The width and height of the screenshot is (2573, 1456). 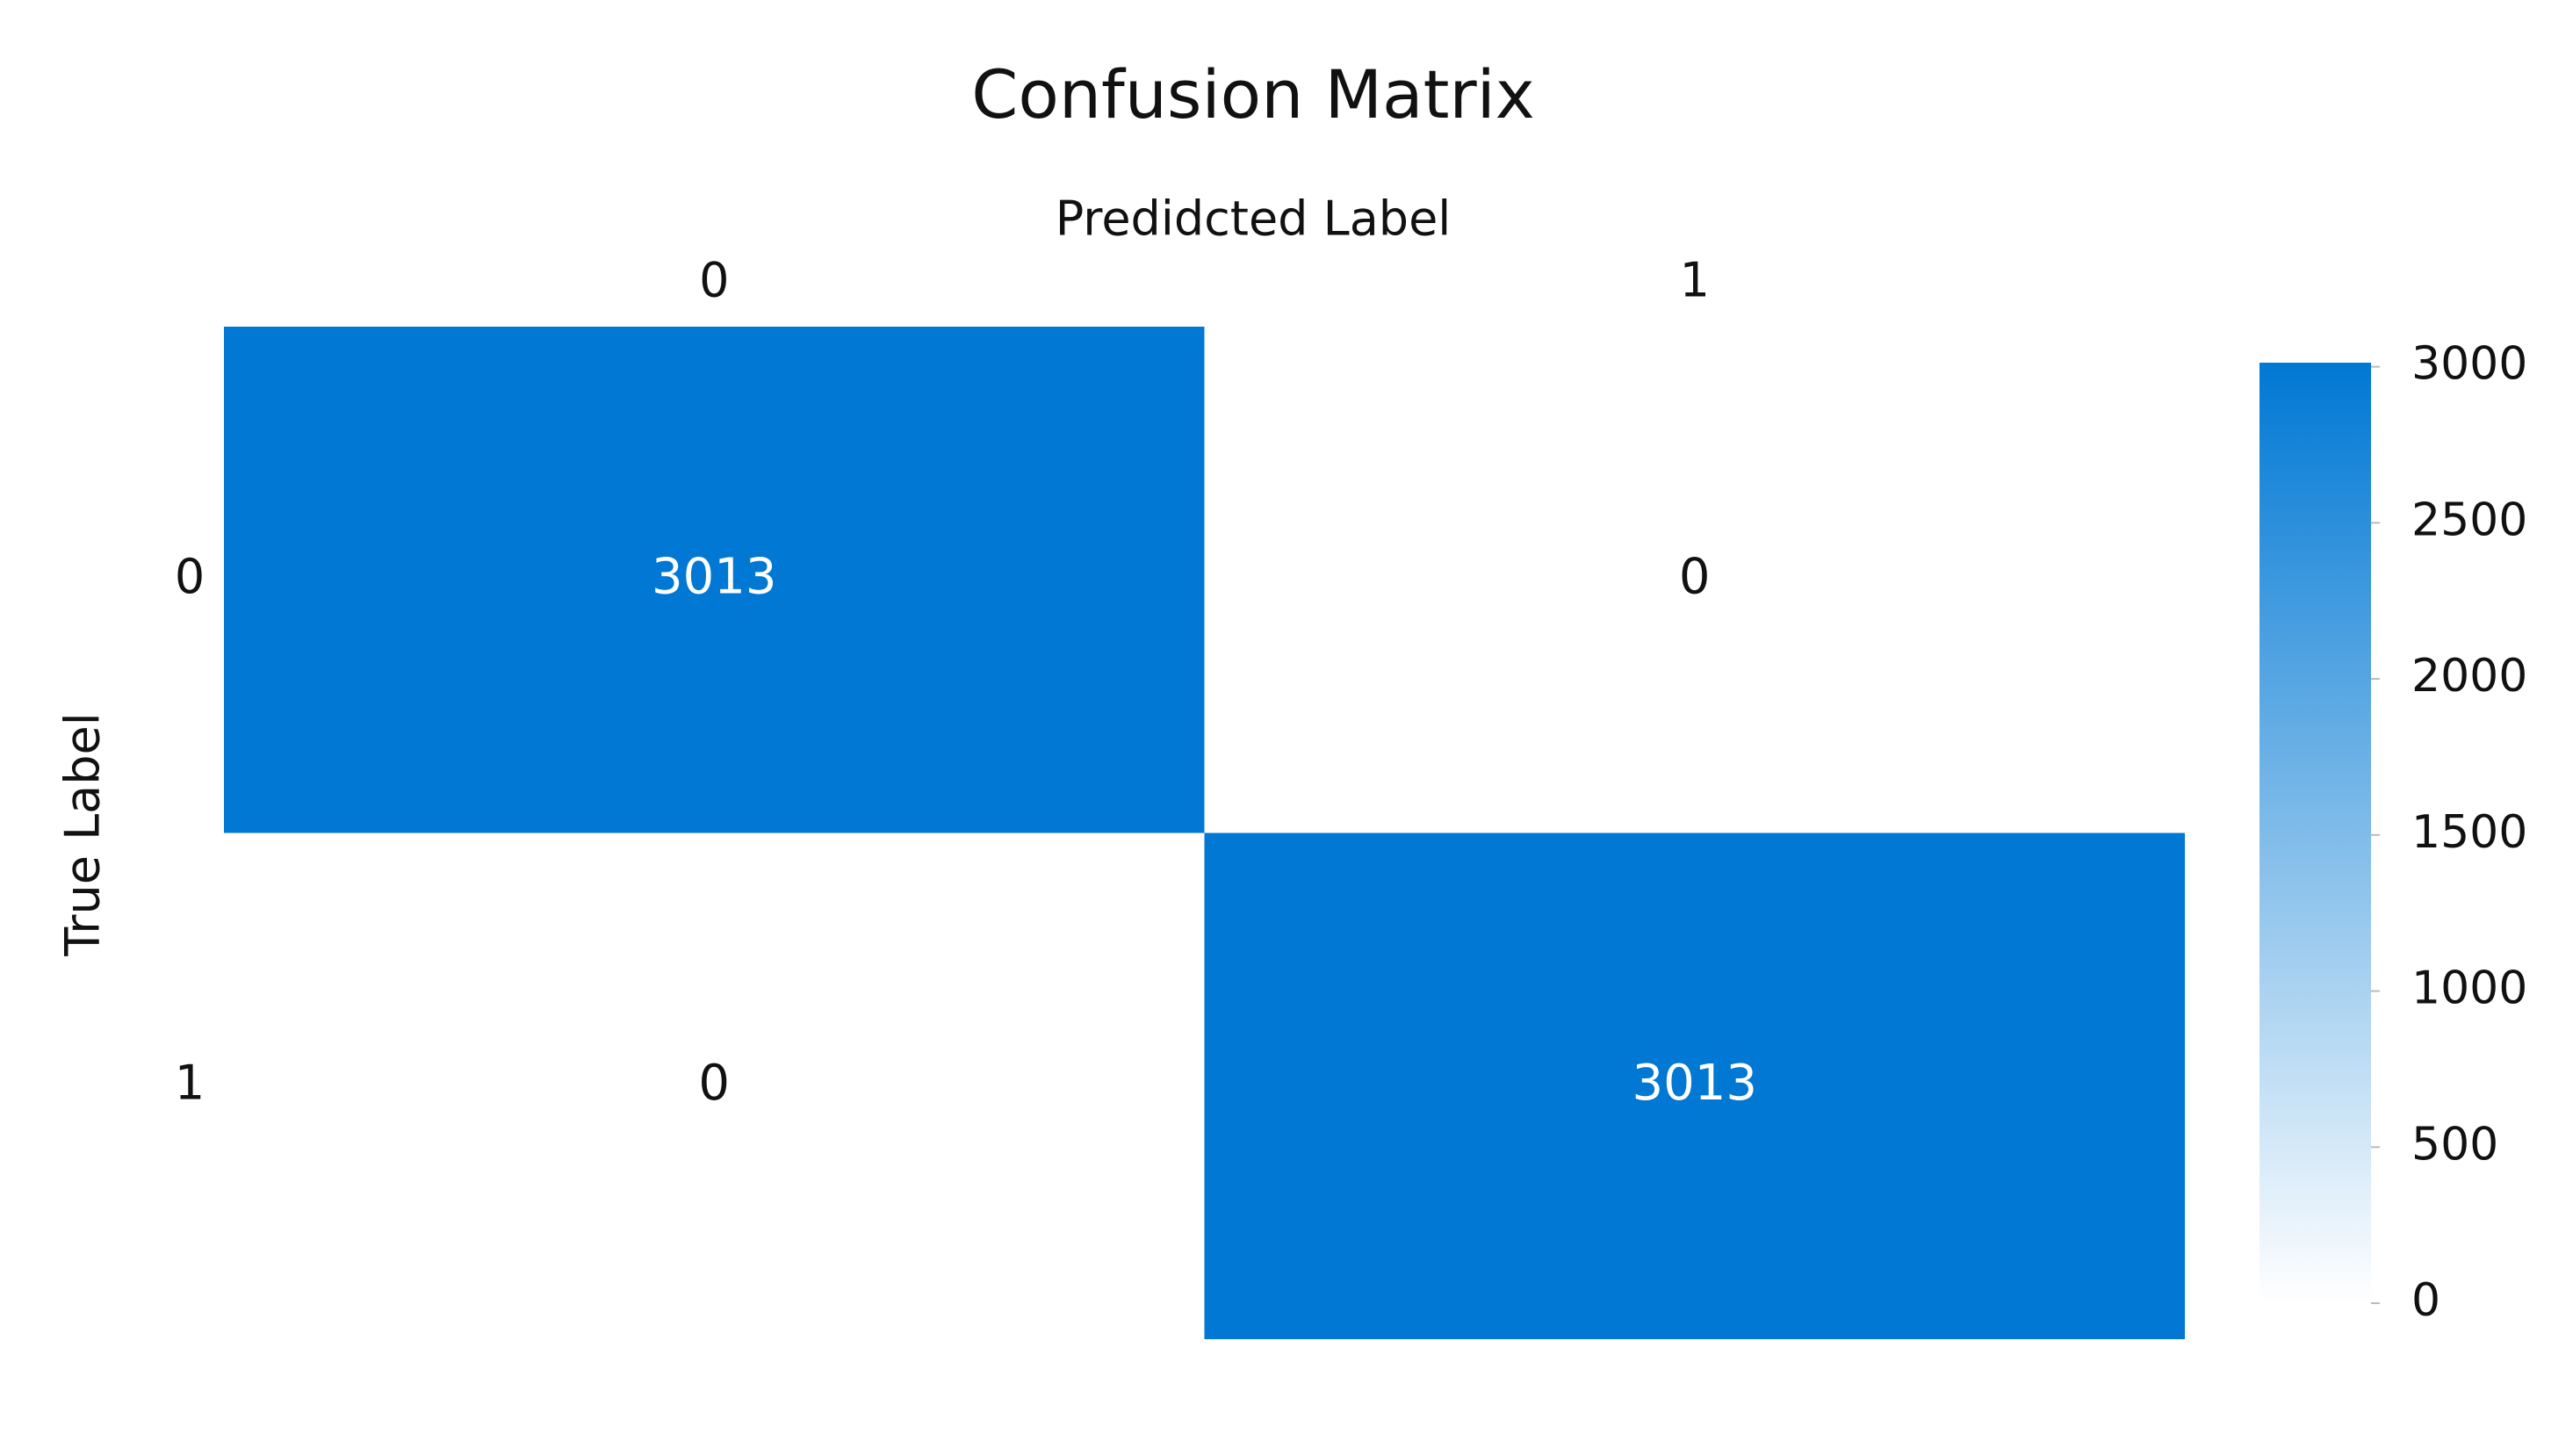 I want to click on colorbar-tick-label: 2000, so click(x=2469, y=676).